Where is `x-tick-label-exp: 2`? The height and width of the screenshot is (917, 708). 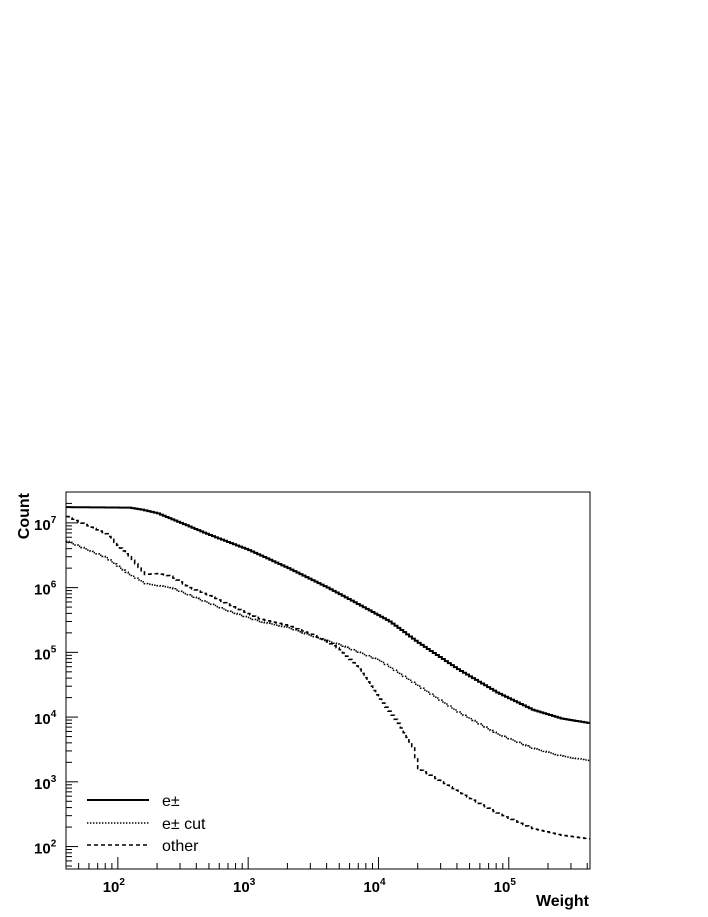 x-tick-label-exp: 2 is located at coordinates (122, 882).